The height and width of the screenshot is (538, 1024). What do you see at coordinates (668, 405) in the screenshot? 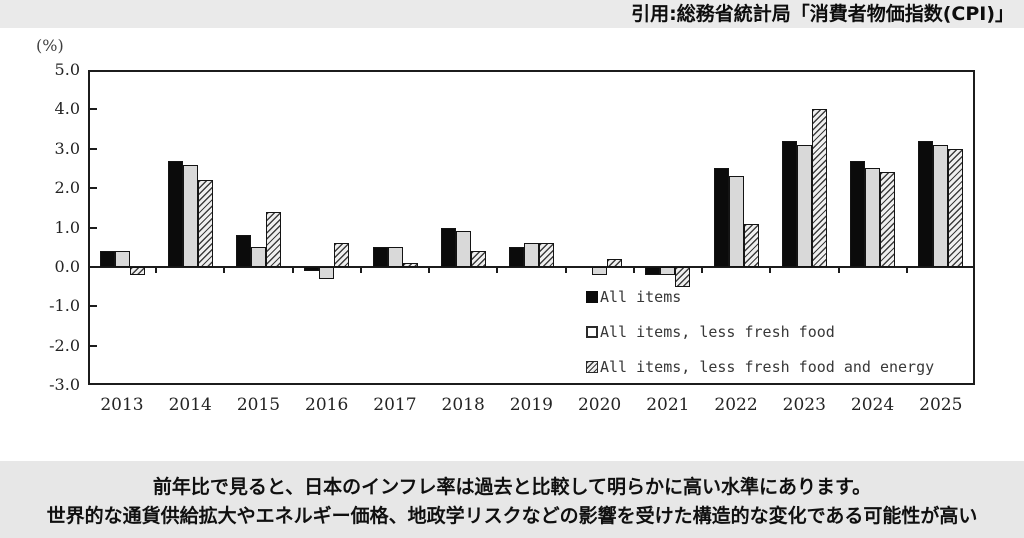
I see `x-tick-label: 2021` at bounding box center [668, 405].